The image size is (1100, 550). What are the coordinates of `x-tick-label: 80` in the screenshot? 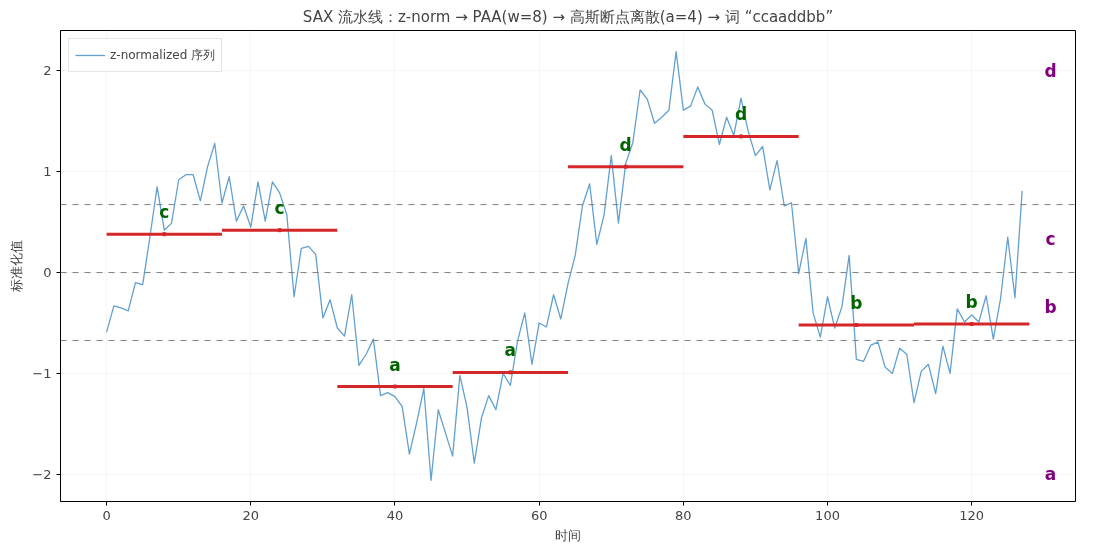 It's located at (683, 515).